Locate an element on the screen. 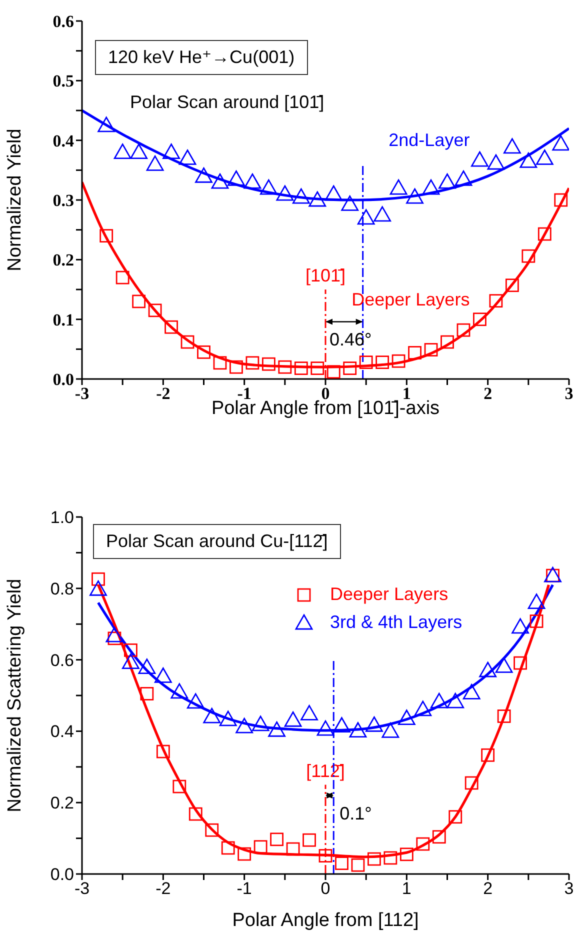 The image size is (575, 947). x-tick-label: -3 is located at coordinates (82, 888).